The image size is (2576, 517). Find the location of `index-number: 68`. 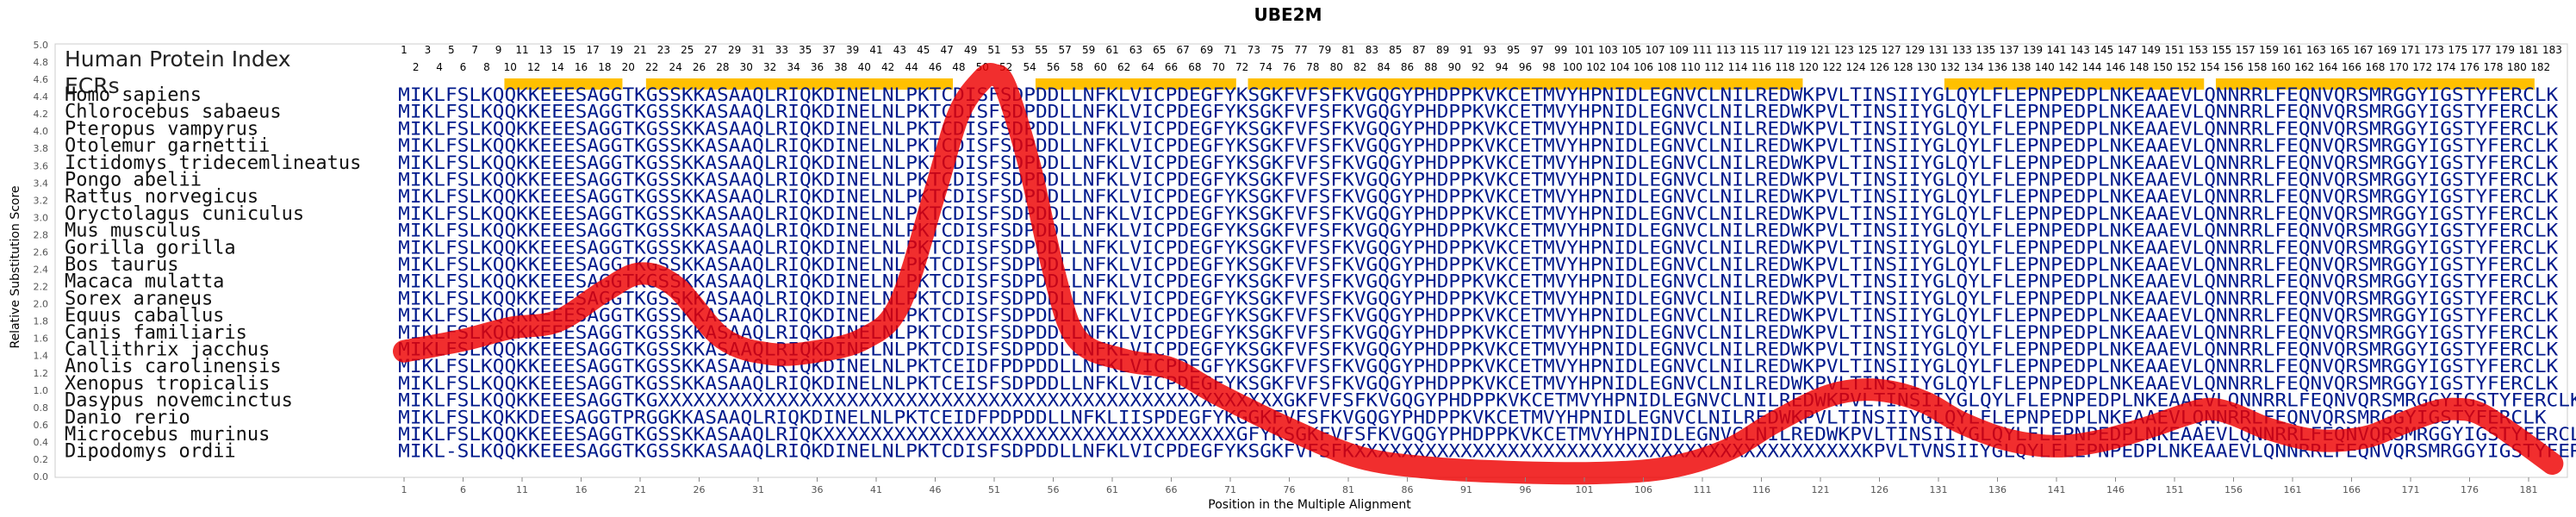

index-number: 68 is located at coordinates (1195, 67).